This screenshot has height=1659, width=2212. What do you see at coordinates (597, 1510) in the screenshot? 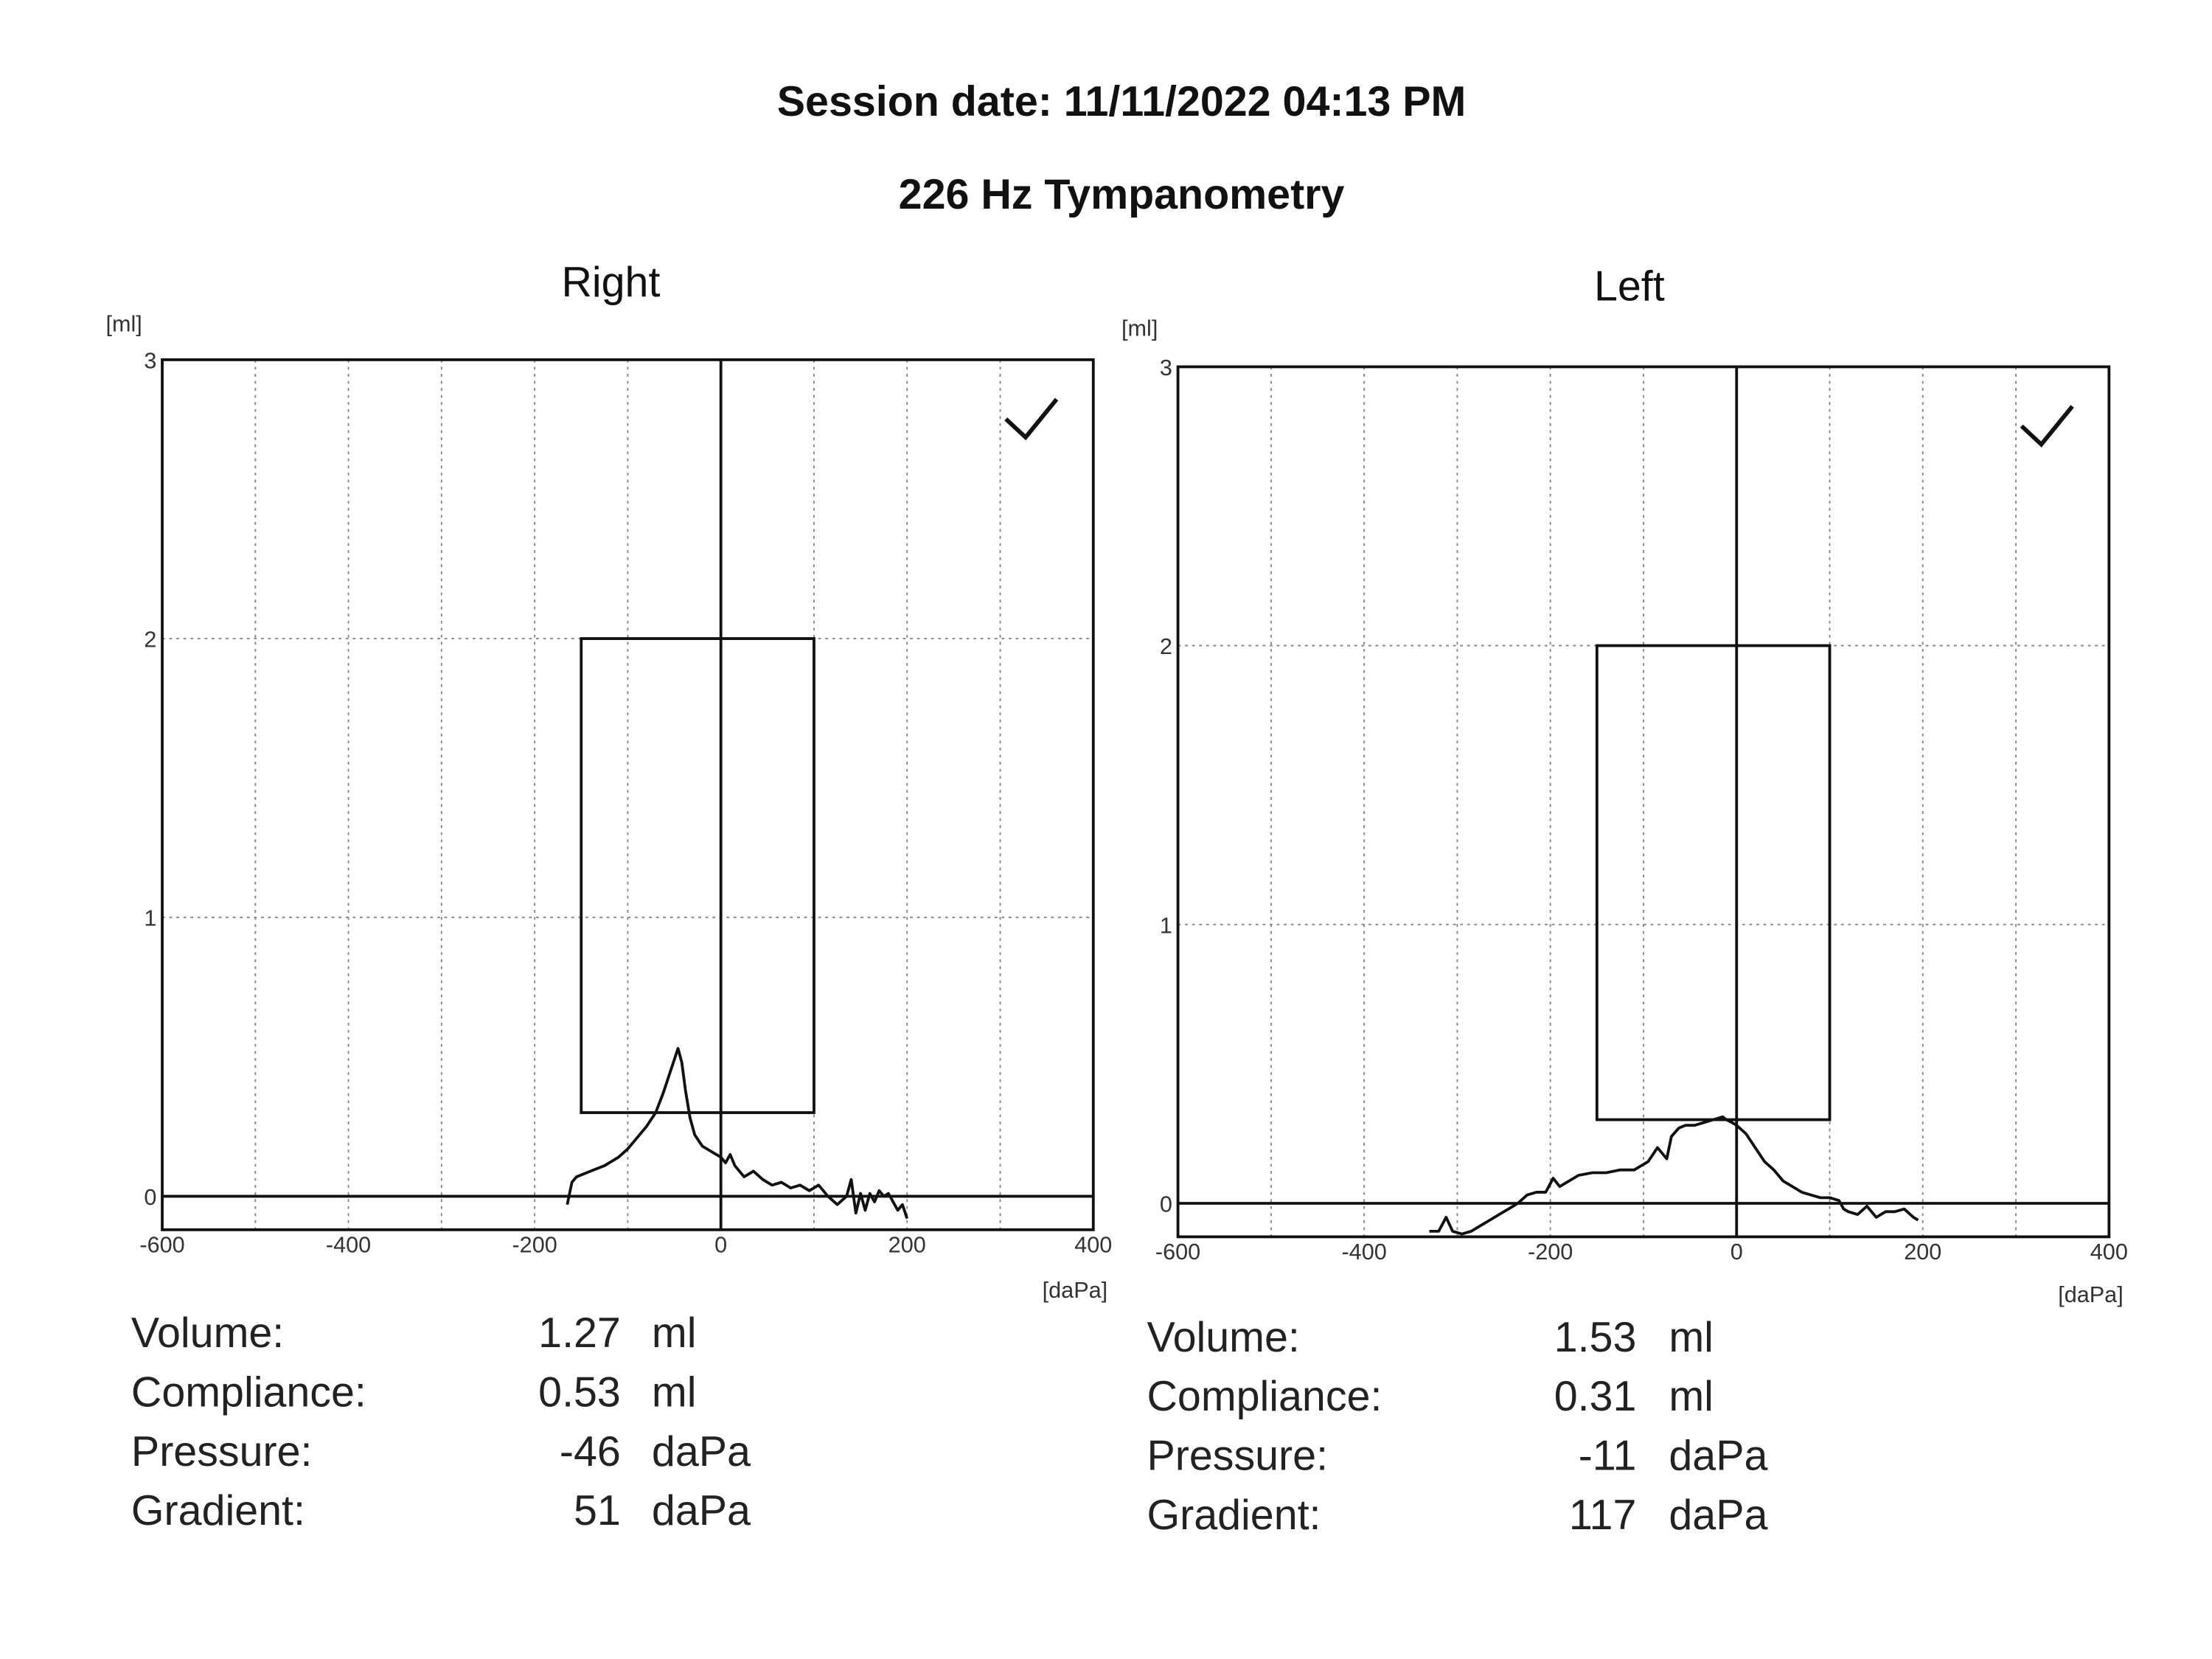
I see `measurement-value: 51` at bounding box center [597, 1510].